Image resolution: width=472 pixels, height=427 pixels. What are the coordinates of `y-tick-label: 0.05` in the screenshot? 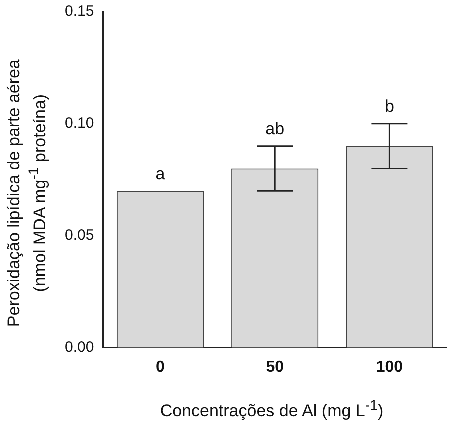 It's located at (79, 235).